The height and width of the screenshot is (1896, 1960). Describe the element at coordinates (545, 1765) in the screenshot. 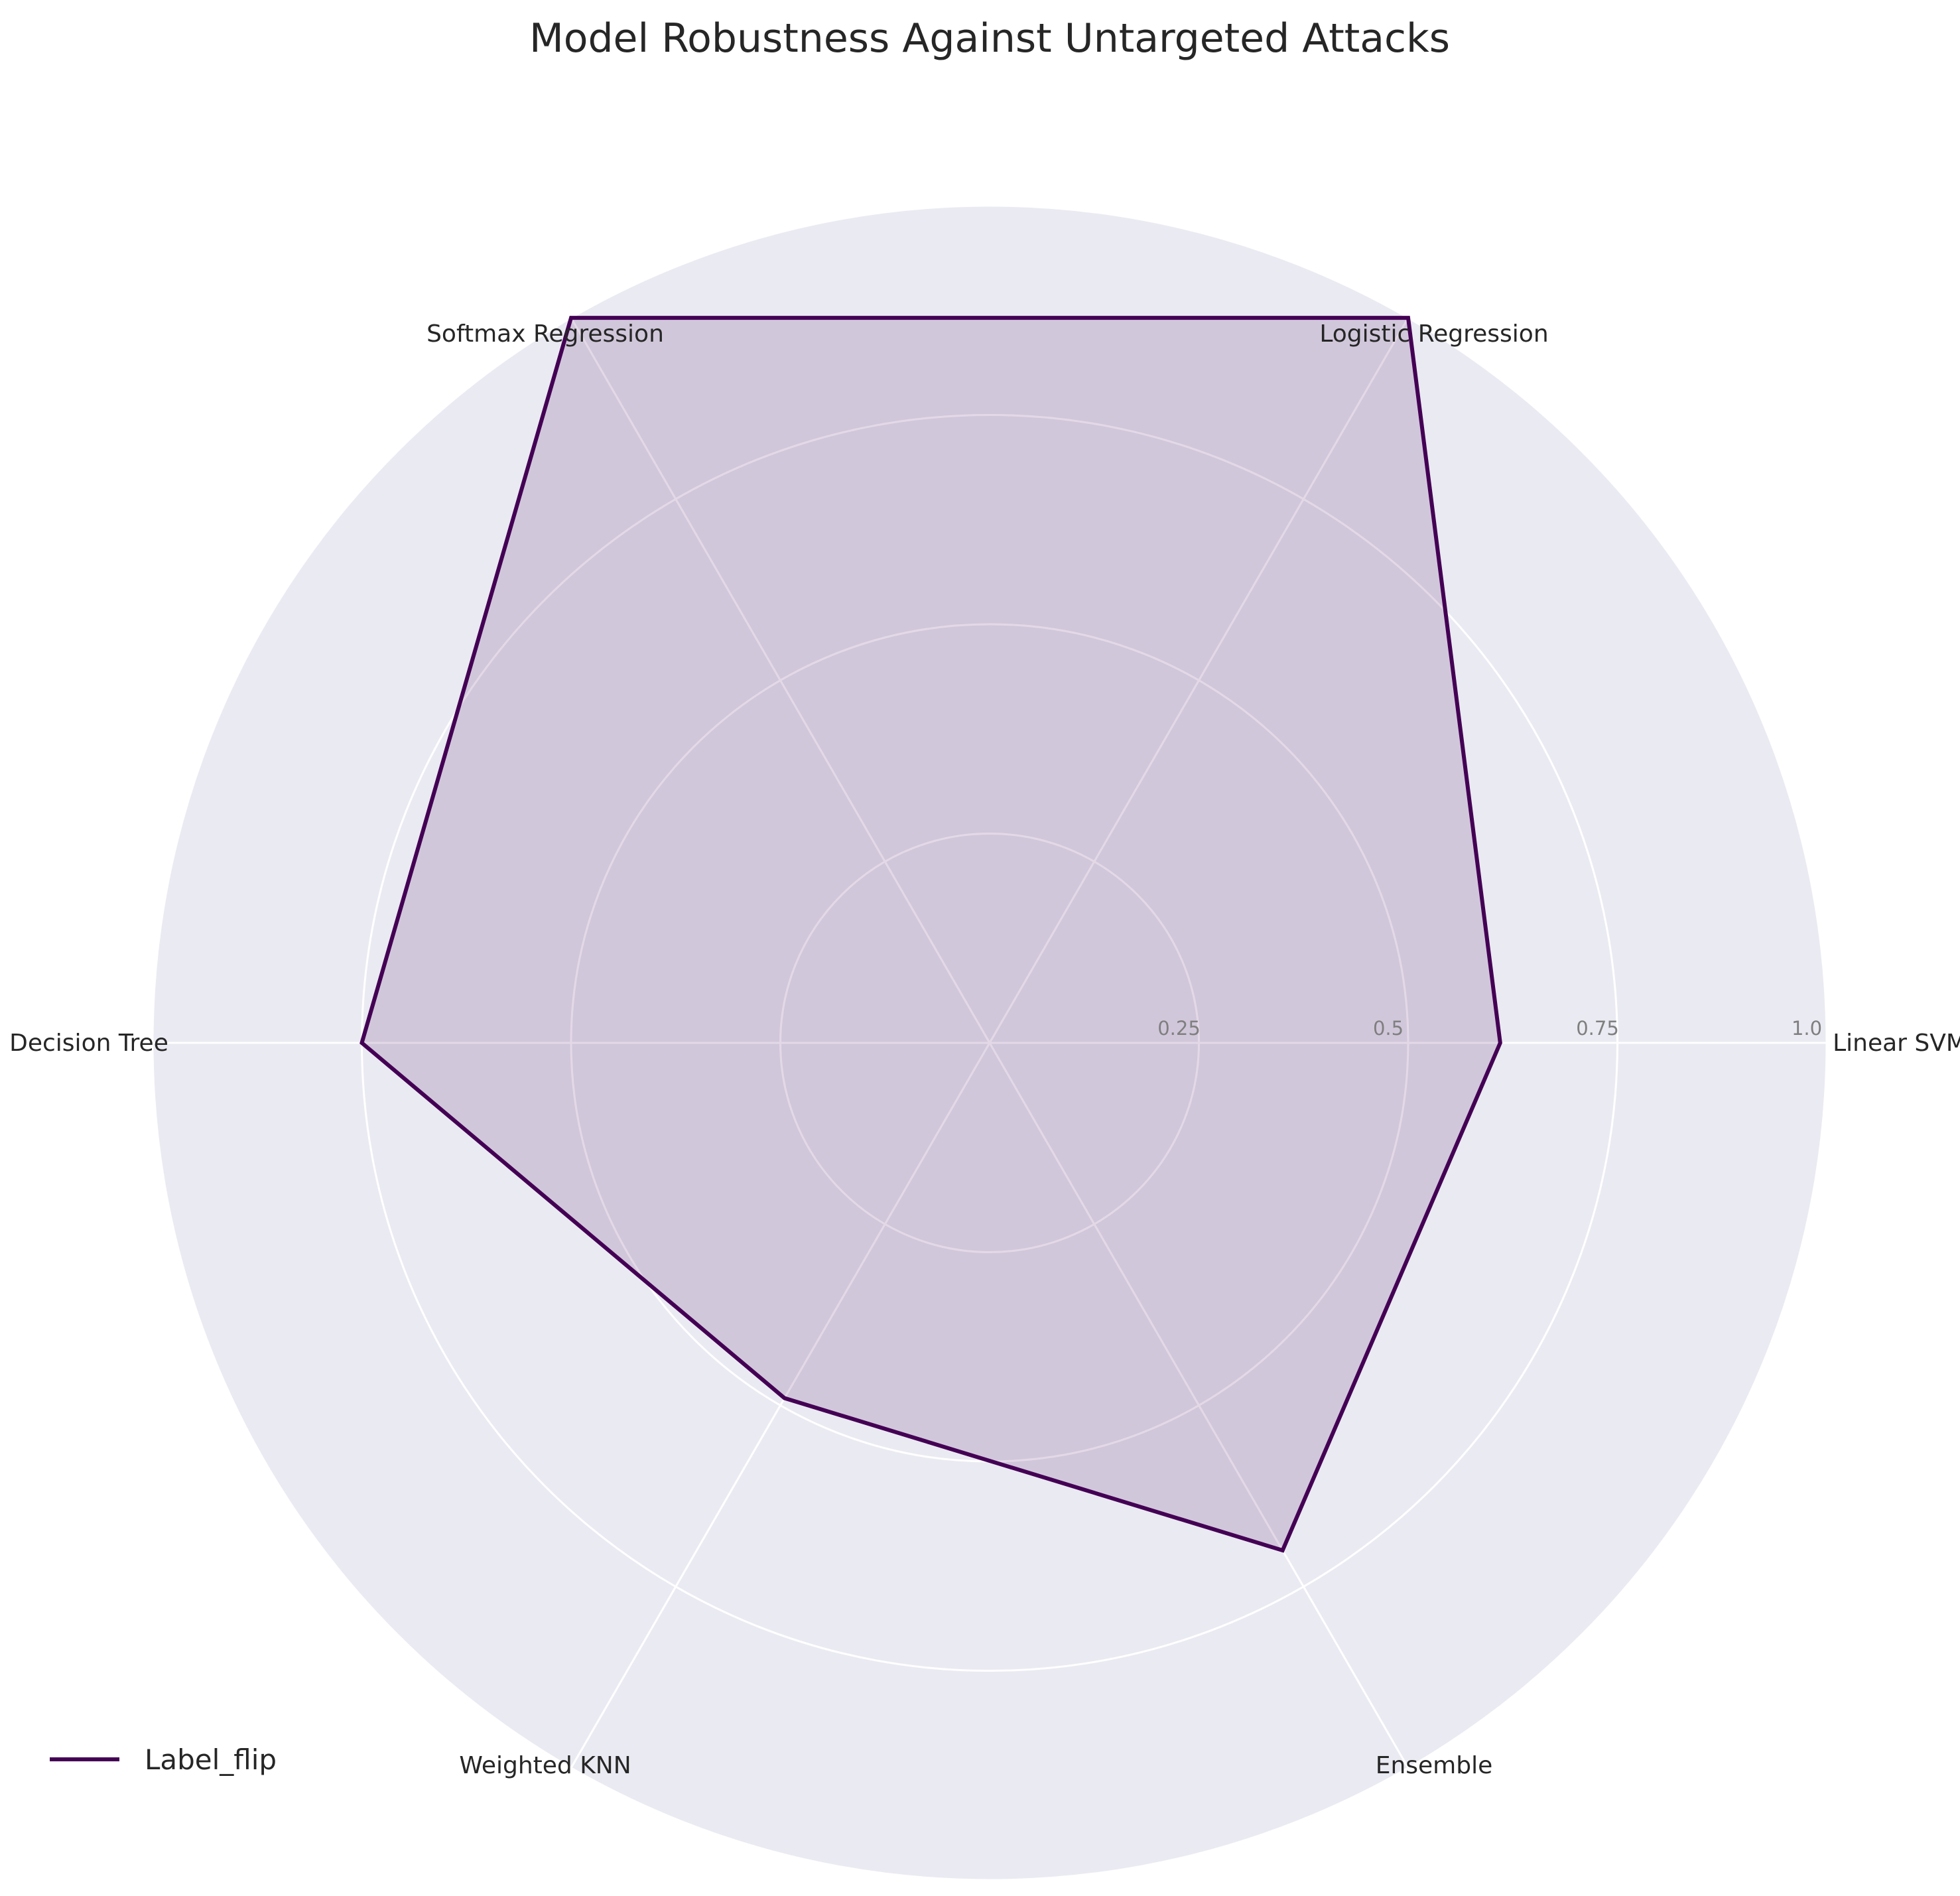

I see `category-label: Weighted KNN` at that location.